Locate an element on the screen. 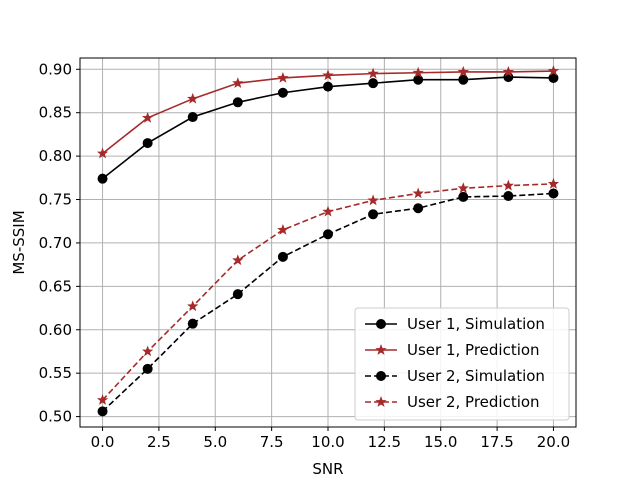  y-axis-label: MS-SSIM is located at coordinates (19, 242).